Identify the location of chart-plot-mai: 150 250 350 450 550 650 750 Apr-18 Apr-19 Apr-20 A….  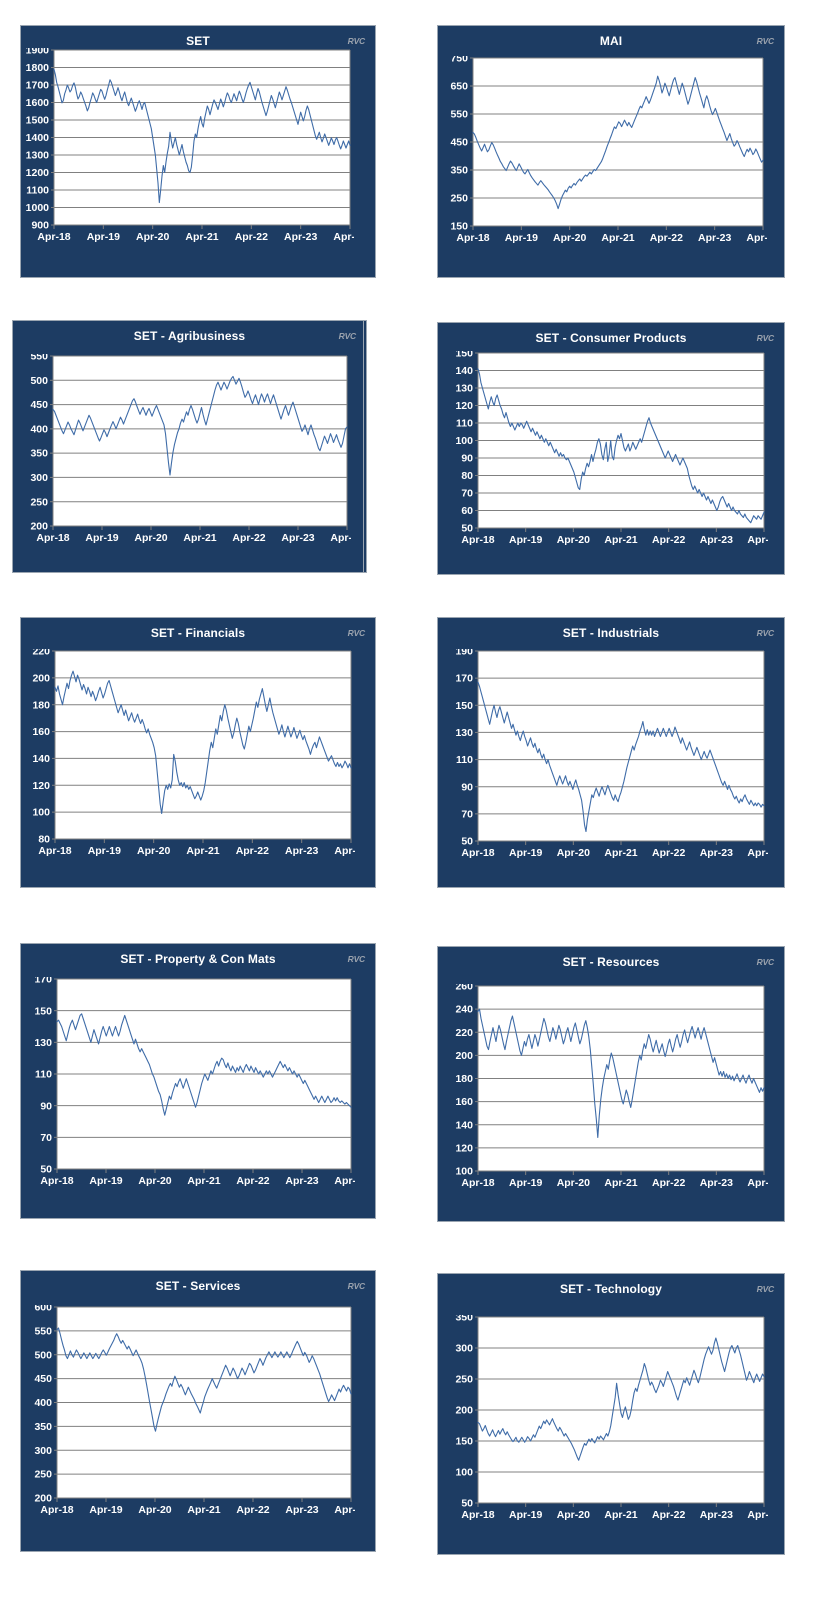
(608, 150).